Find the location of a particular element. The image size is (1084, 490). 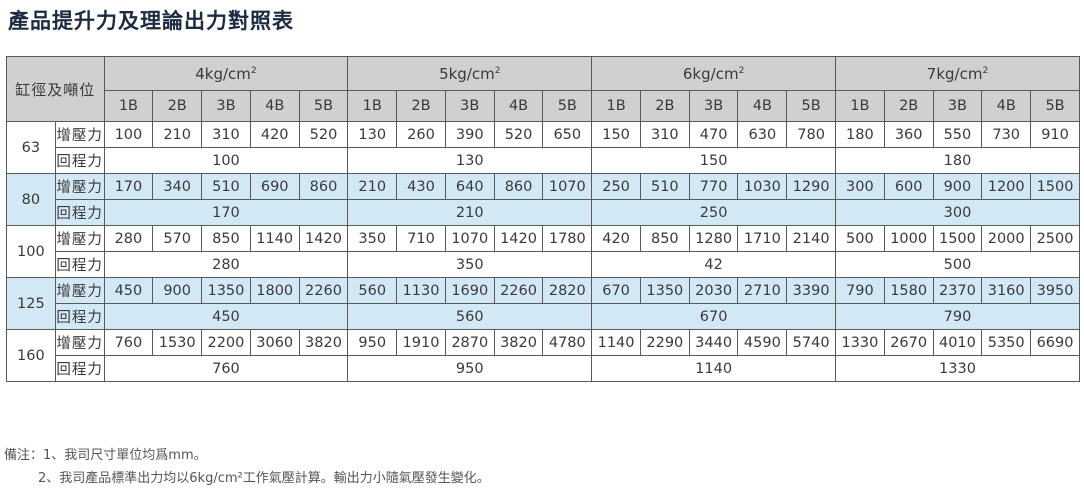

table-row: 回程力 100 130 150 180 is located at coordinates (543, 160).